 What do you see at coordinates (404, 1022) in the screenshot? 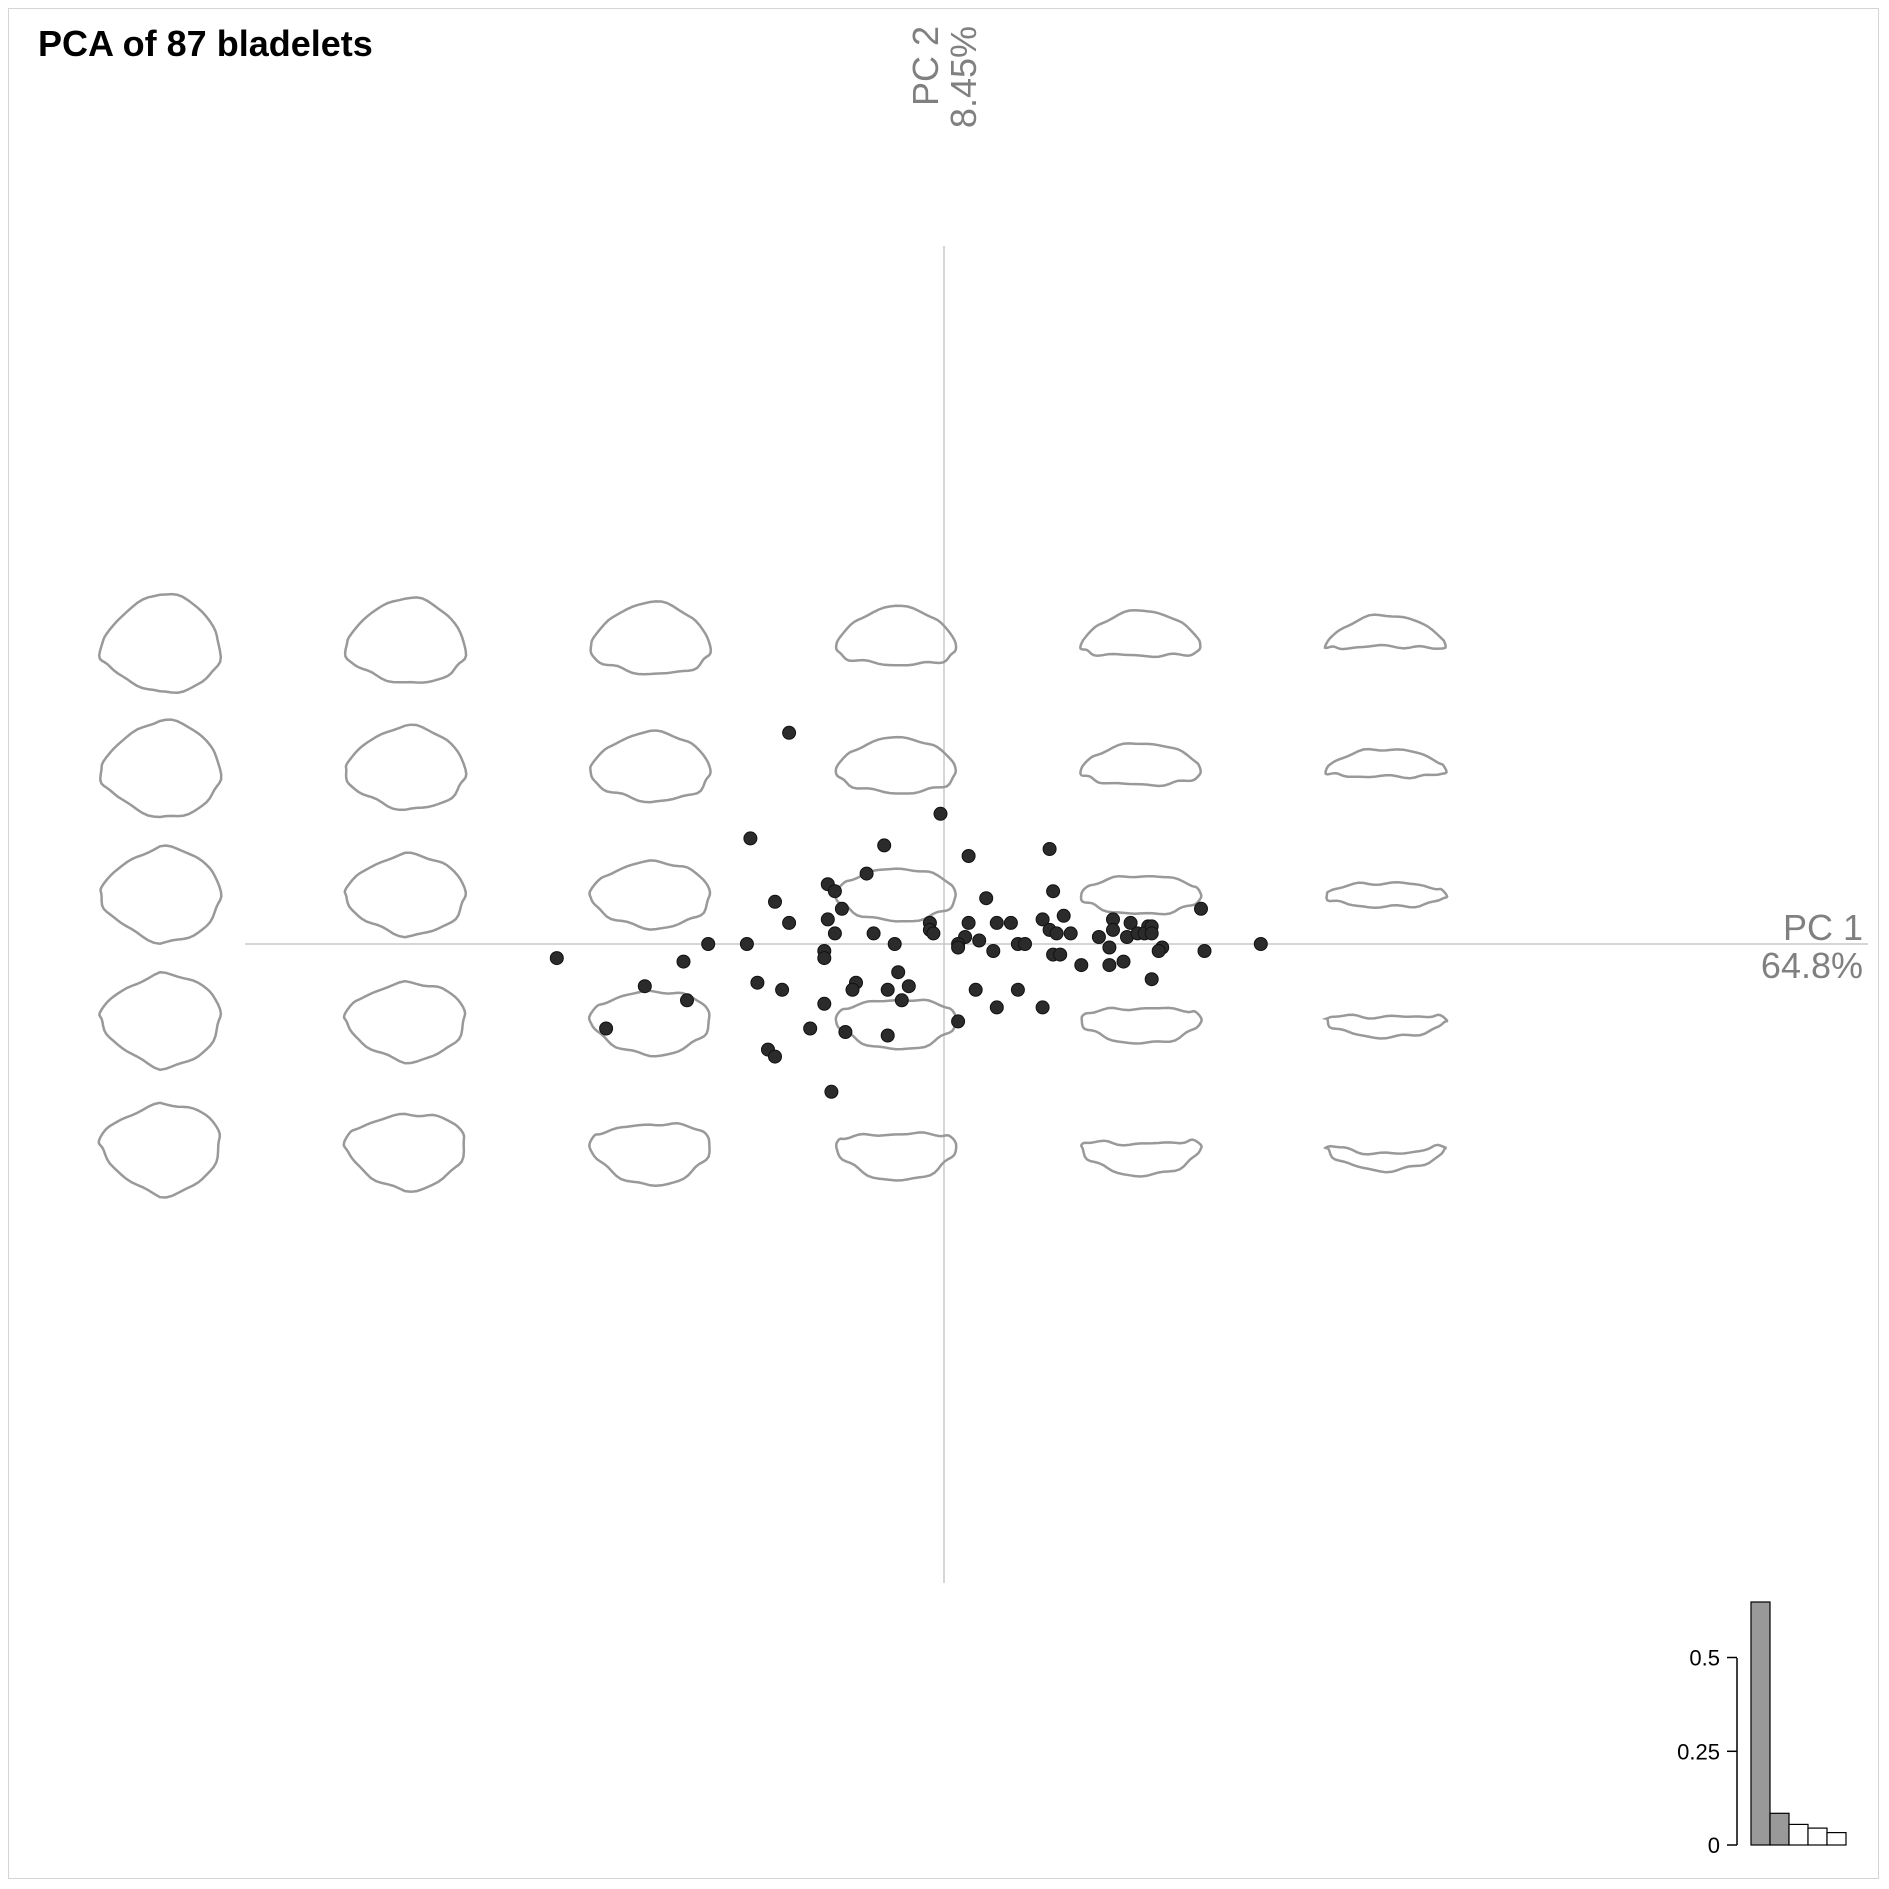
I see `shape-outline-r4-c2` at bounding box center [404, 1022].